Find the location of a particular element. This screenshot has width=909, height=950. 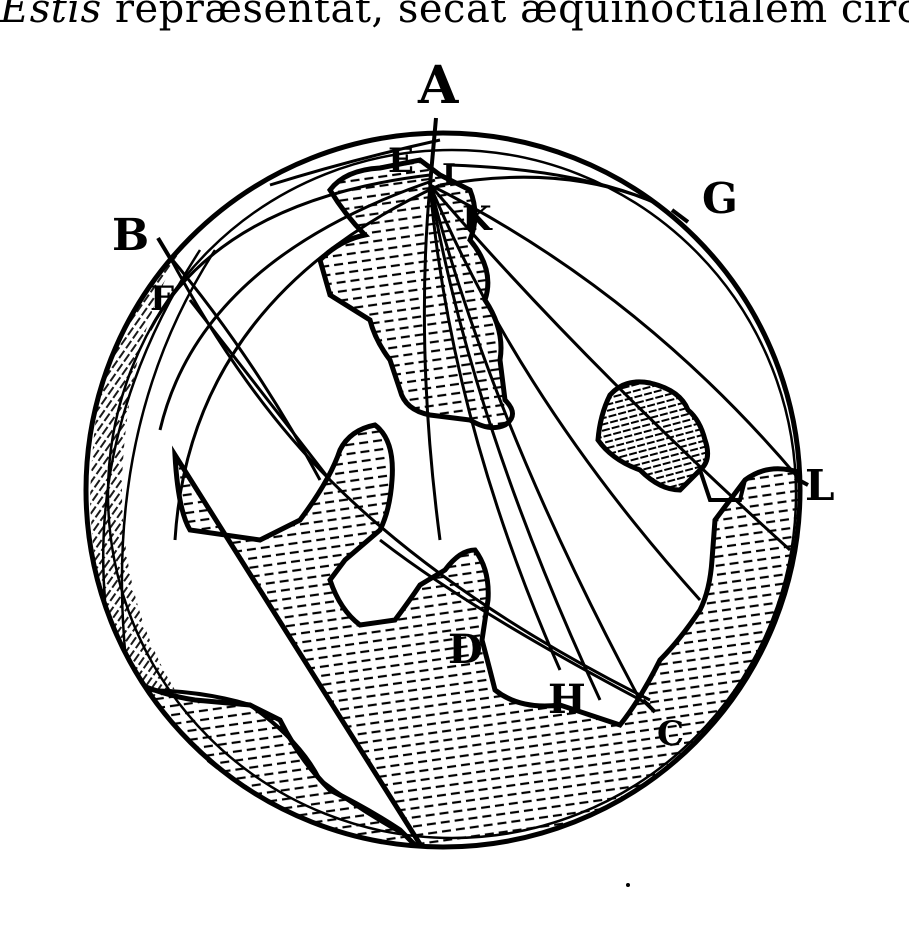

label-g: G is located at coordinates (720, 198).